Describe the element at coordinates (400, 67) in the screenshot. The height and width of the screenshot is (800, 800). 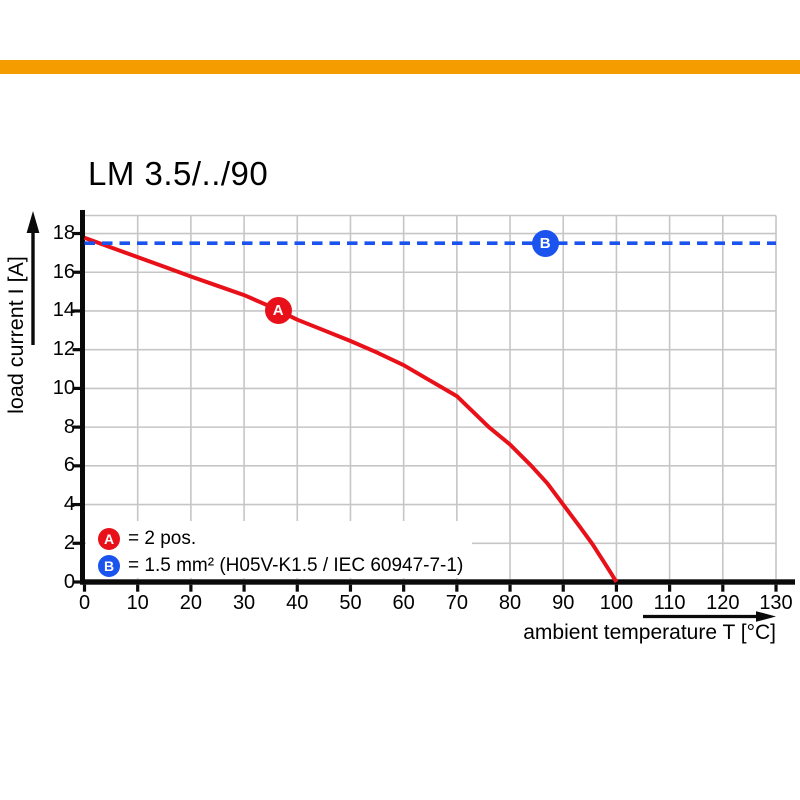
I see `top-accent-bar` at that location.